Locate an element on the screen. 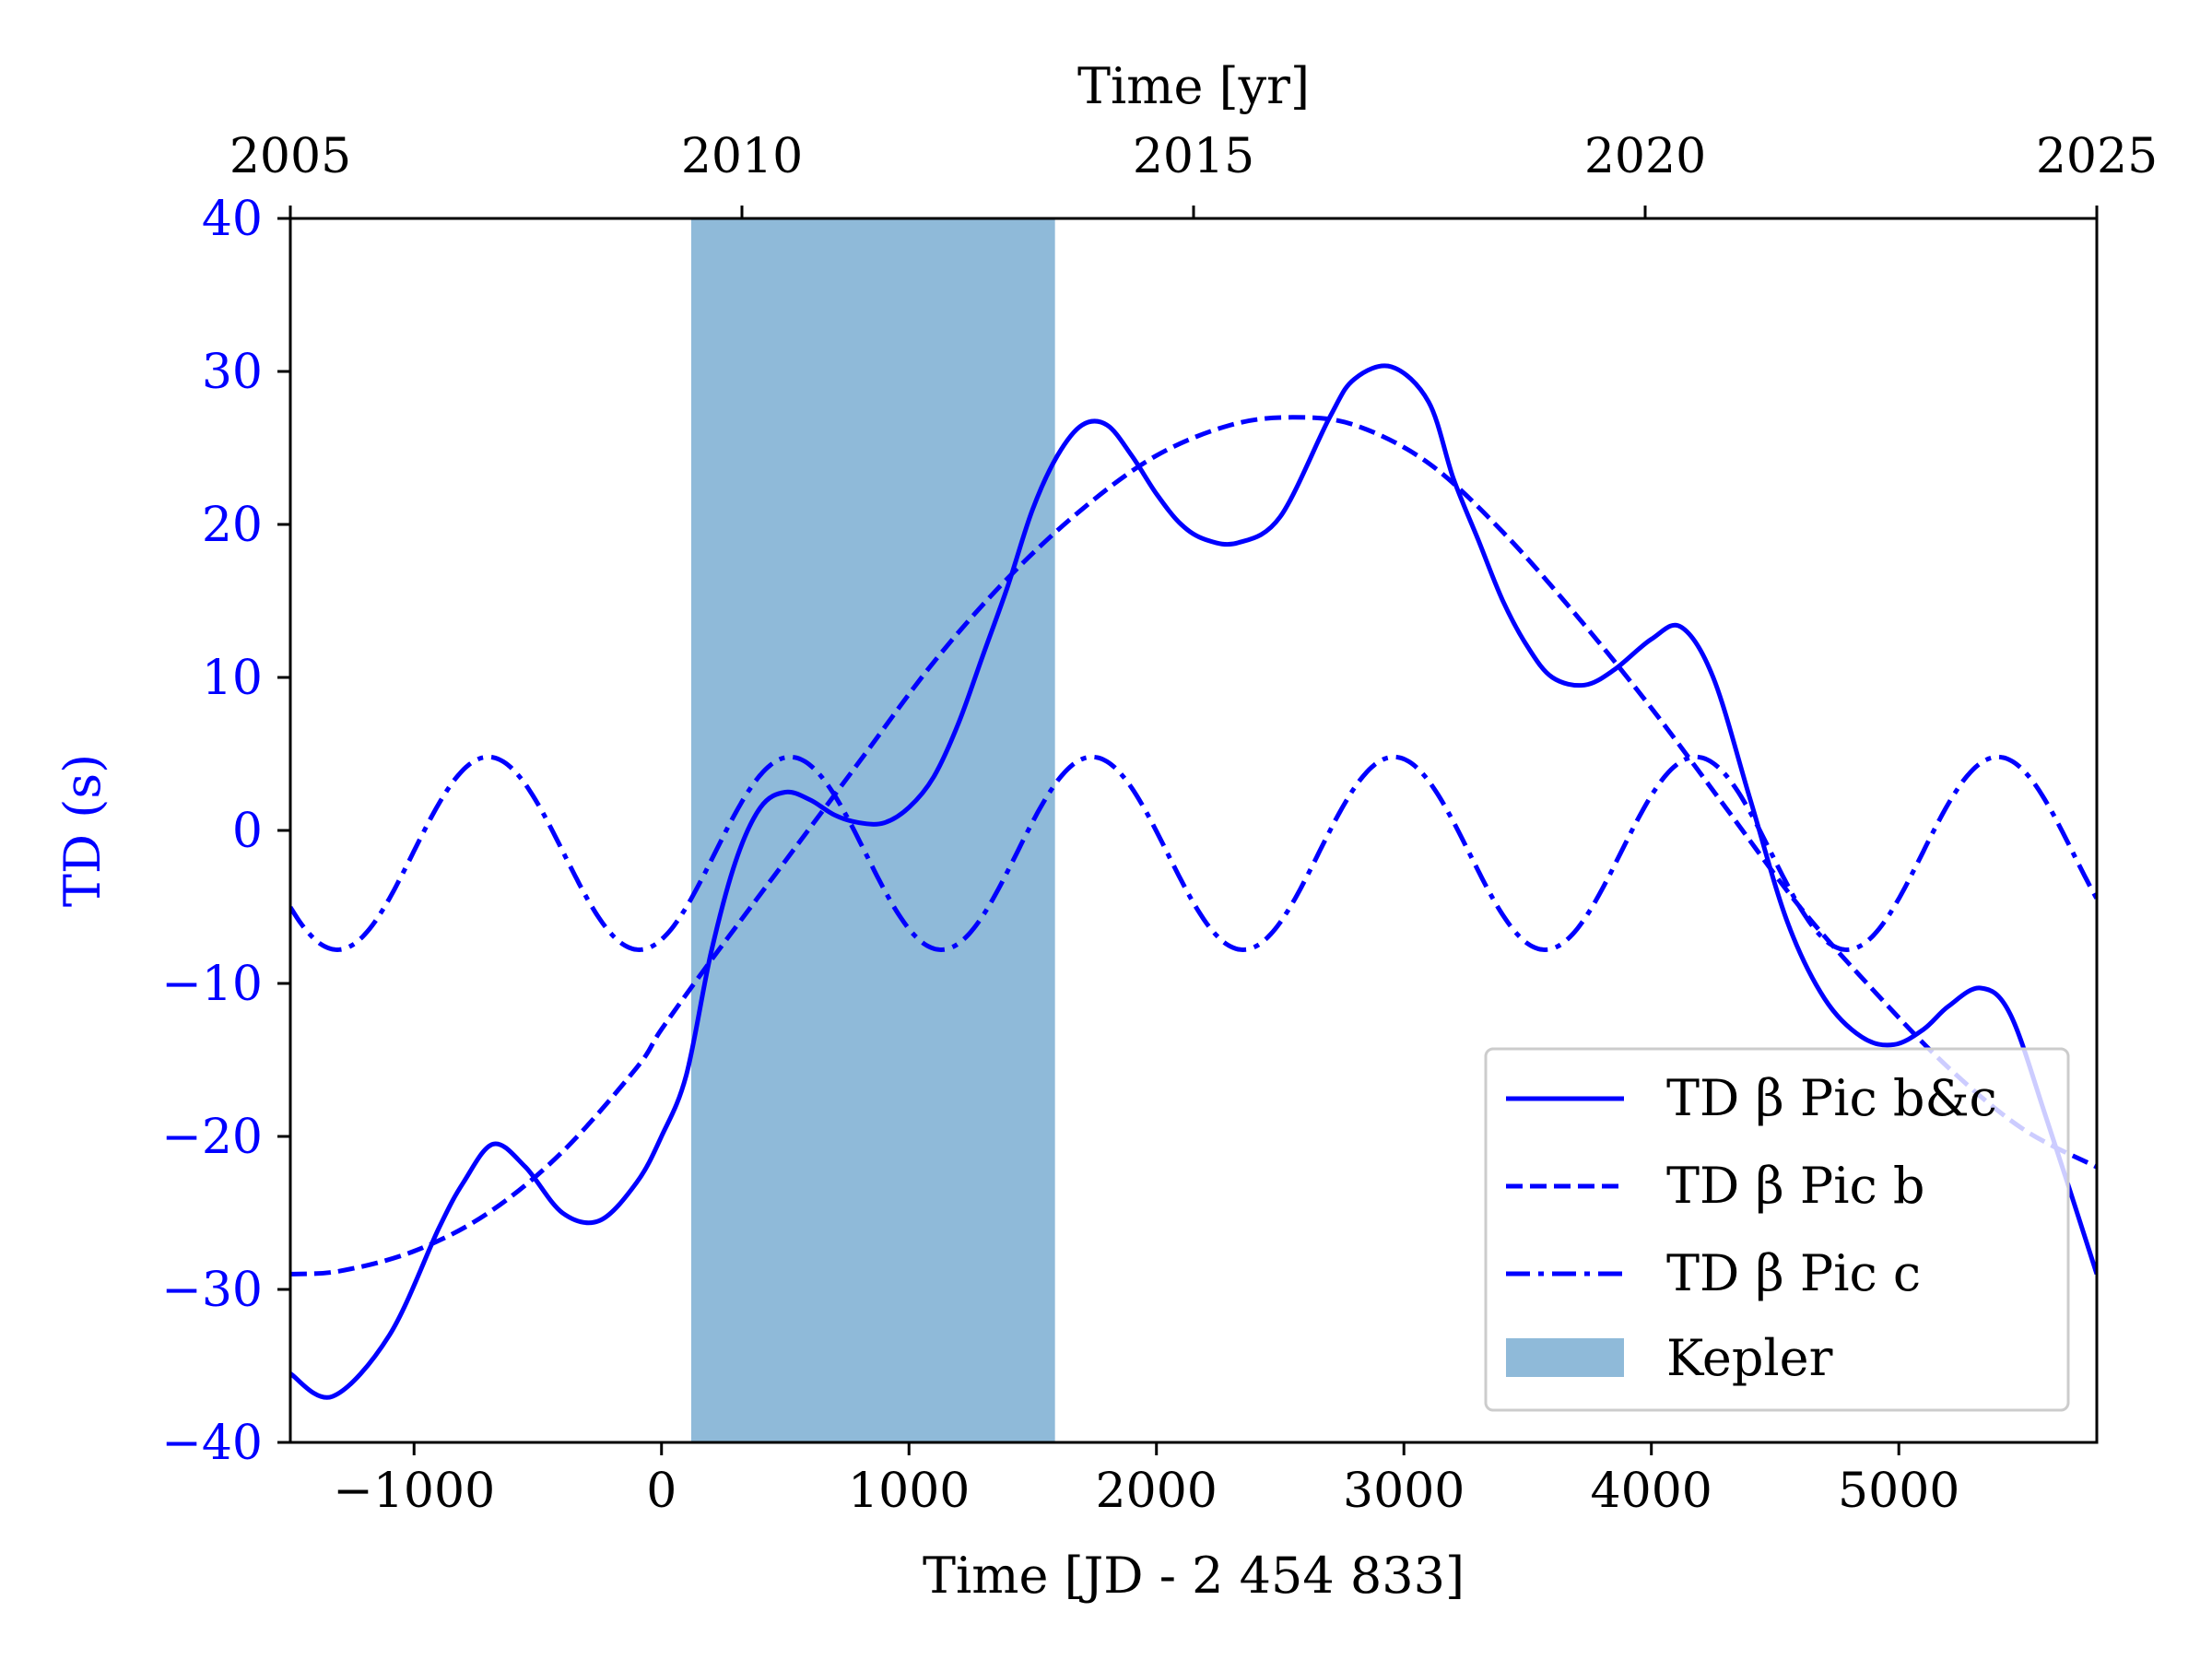 Image resolution: width=2212 pixels, height=1659 pixels. y-tick-label: −20 is located at coordinates (212, 1137).